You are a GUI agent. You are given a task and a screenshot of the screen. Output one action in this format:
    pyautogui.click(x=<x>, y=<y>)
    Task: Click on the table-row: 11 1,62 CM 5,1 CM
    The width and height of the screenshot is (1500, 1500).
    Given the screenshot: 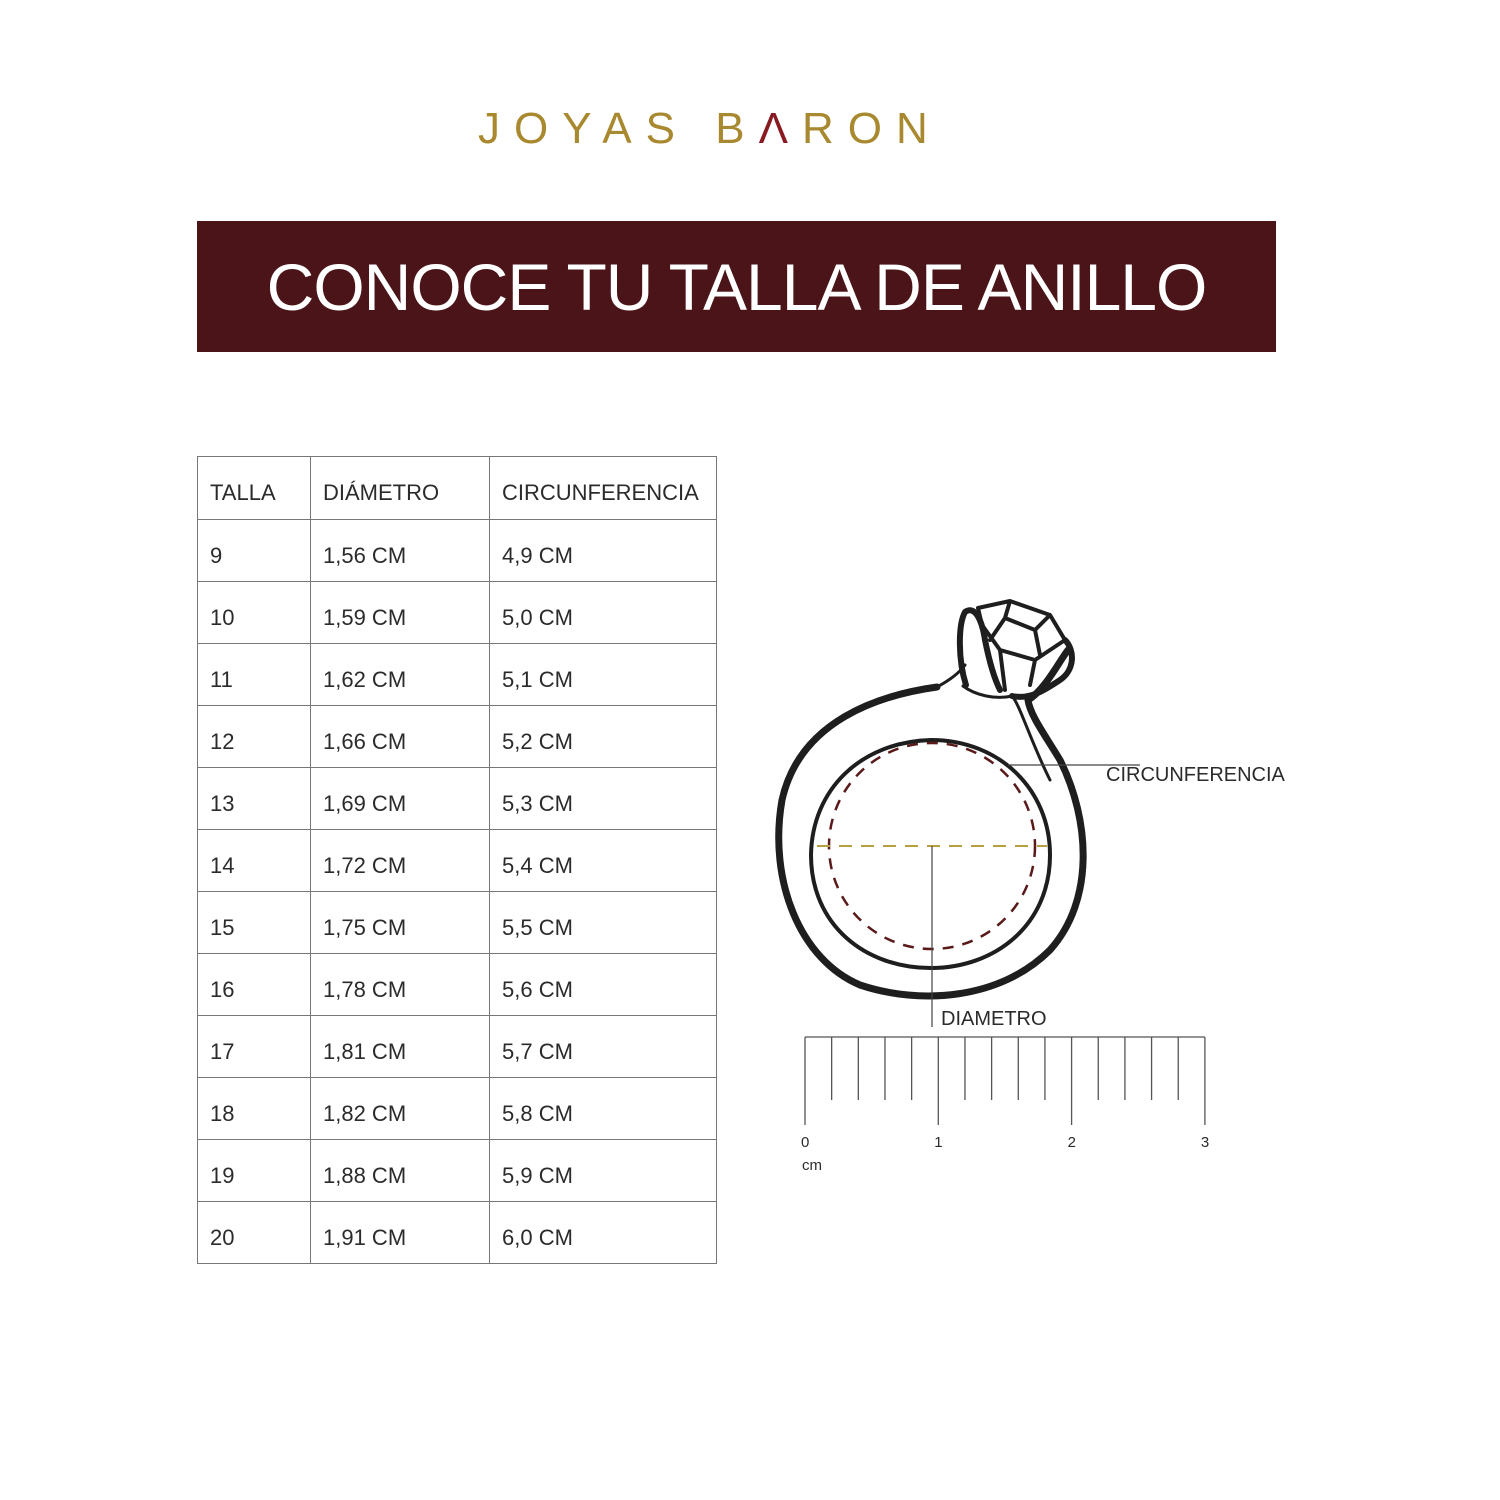 What is the action you would take?
    pyautogui.click(x=457, y=674)
    